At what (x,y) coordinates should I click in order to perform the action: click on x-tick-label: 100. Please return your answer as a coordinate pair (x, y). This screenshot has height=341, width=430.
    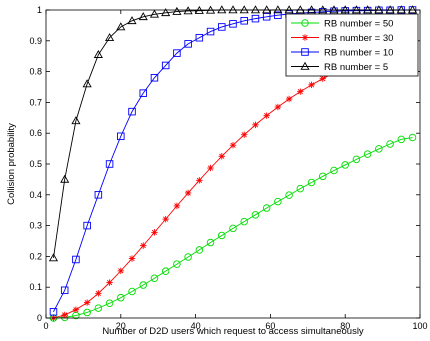
    Looking at the image, I should click on (419, 326).